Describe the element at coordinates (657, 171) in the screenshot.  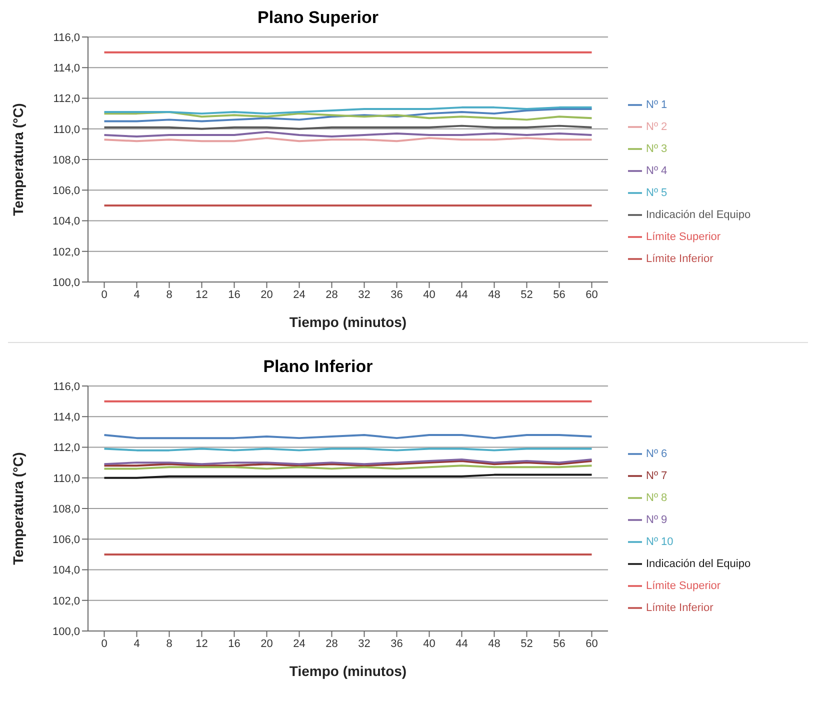
I see `legend-label: Nº 4` at that location.